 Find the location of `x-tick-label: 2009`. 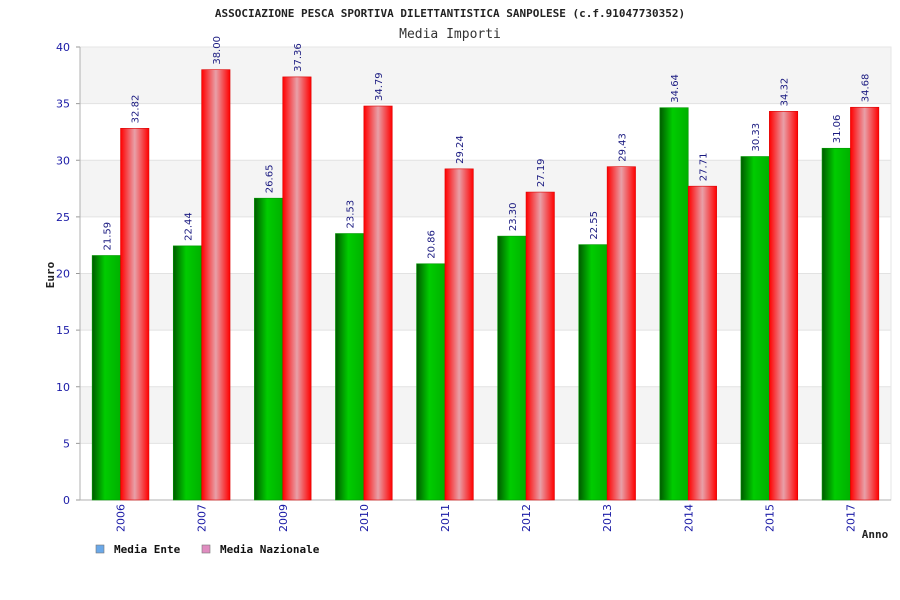

x-tick-label: 2009 is located at coordinates (283, 518).